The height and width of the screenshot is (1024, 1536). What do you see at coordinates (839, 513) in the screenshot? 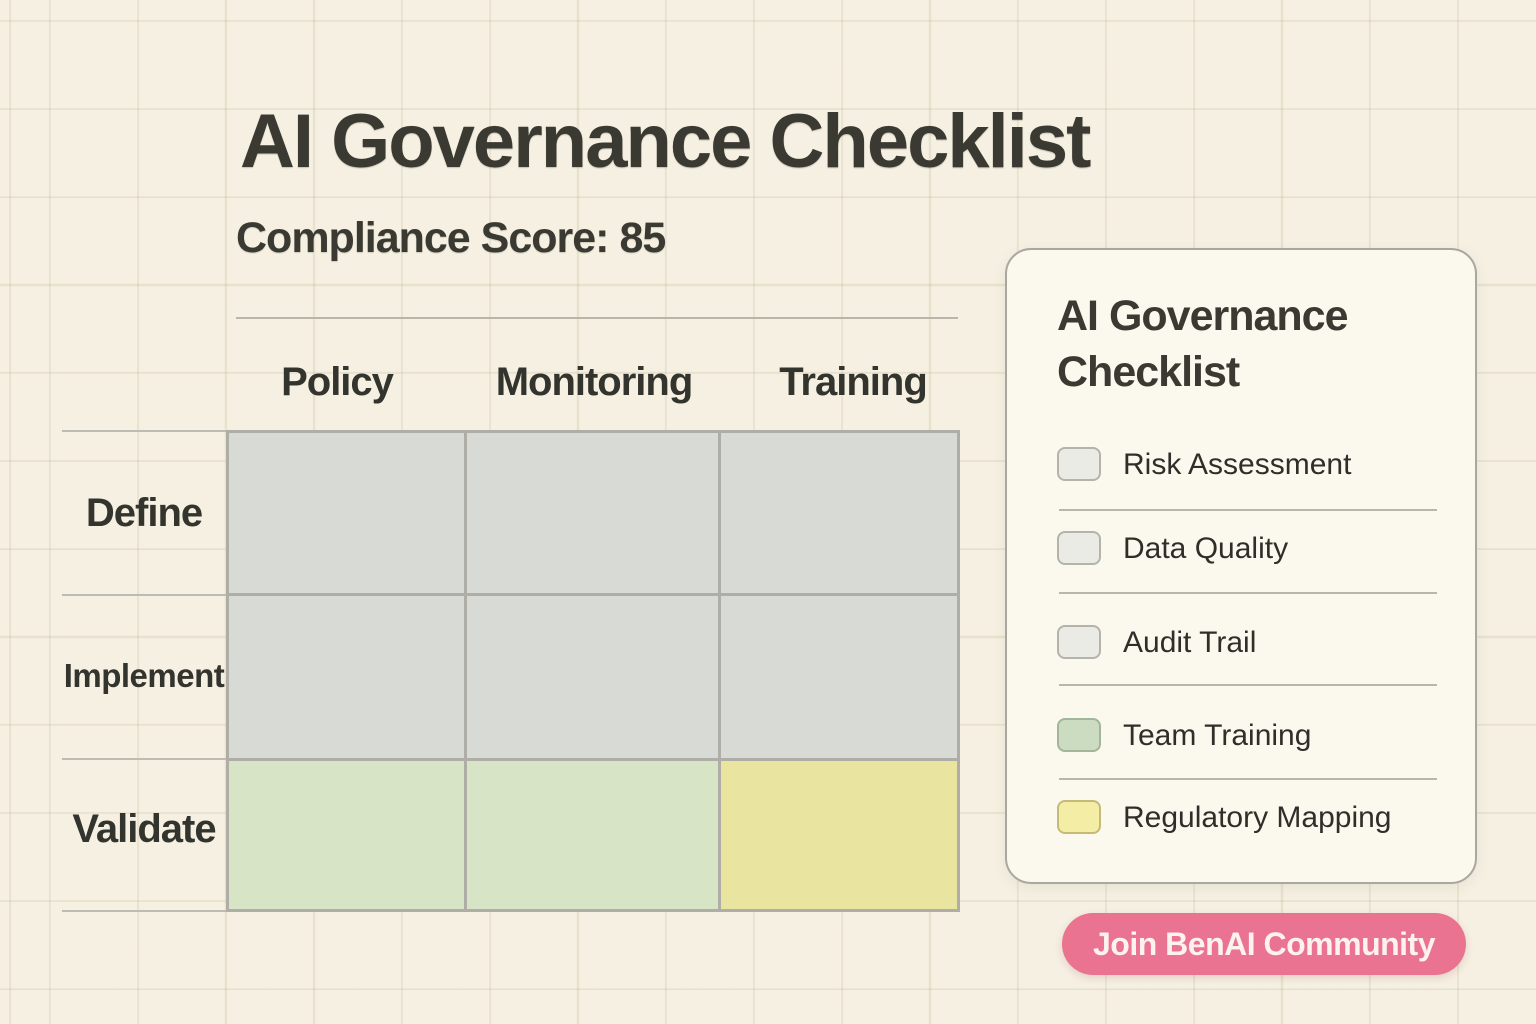
I see `cell-define-training` at bounding box center [839, 513].